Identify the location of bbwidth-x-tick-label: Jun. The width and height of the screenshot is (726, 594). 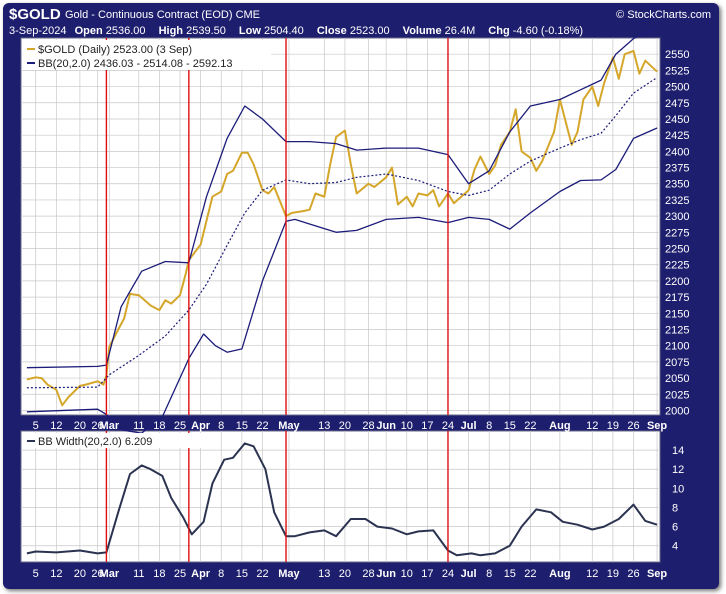
(386, 574).